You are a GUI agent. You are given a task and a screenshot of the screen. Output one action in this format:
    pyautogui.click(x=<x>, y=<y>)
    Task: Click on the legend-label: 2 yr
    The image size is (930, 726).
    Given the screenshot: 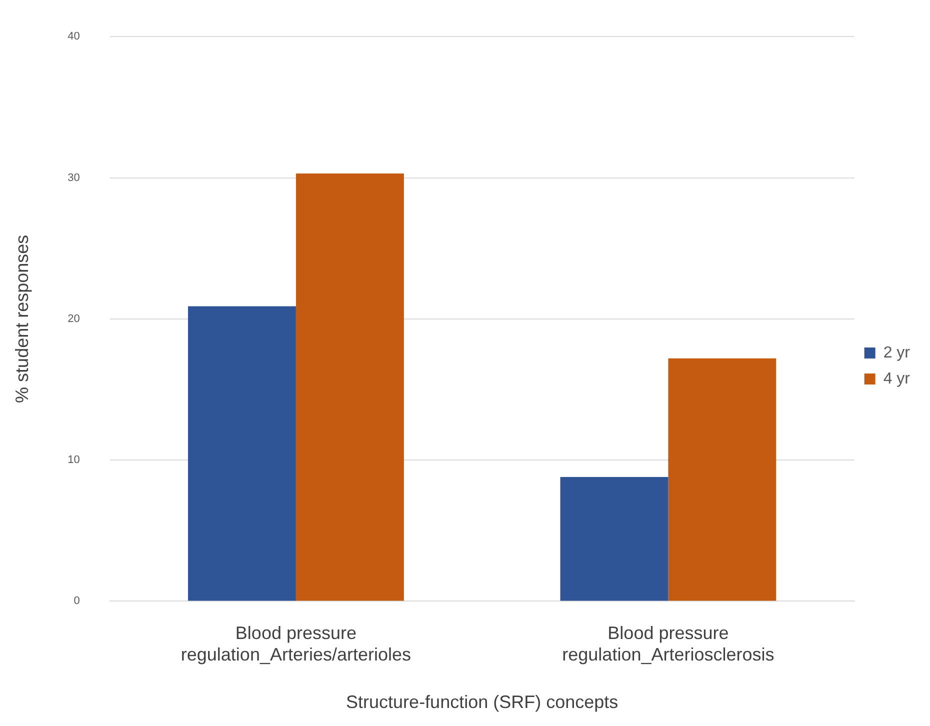 What is the action you would take?
    pyautogui.click(x=897, y=353)
    